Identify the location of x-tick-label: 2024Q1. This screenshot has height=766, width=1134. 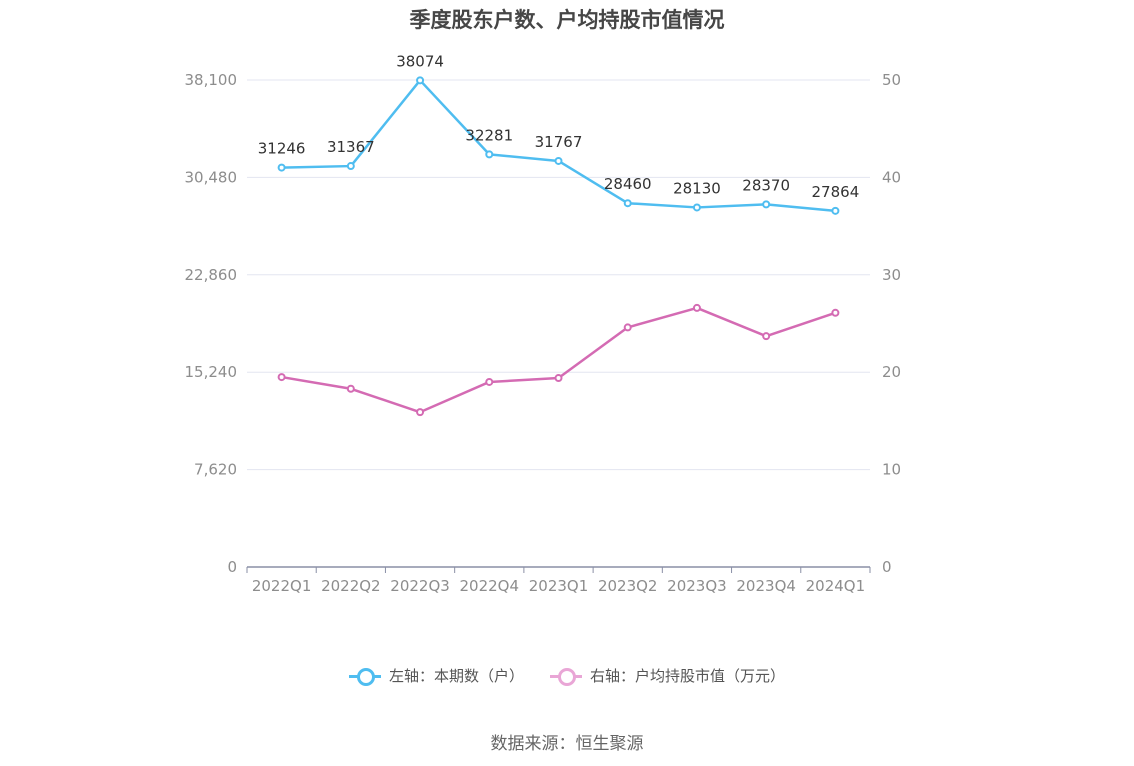
(836, 586).